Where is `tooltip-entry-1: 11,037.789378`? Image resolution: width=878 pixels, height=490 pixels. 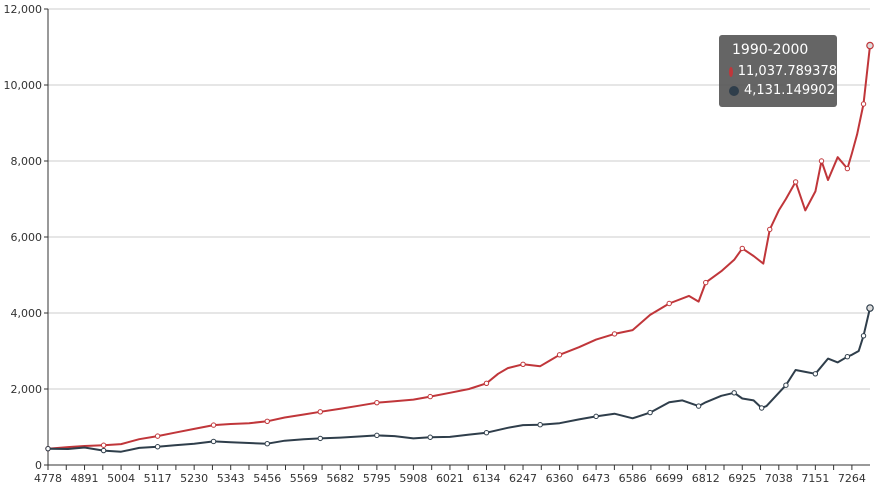 tooltip-entry-1: 11,037.789378 is located at coordinates (783, 71).